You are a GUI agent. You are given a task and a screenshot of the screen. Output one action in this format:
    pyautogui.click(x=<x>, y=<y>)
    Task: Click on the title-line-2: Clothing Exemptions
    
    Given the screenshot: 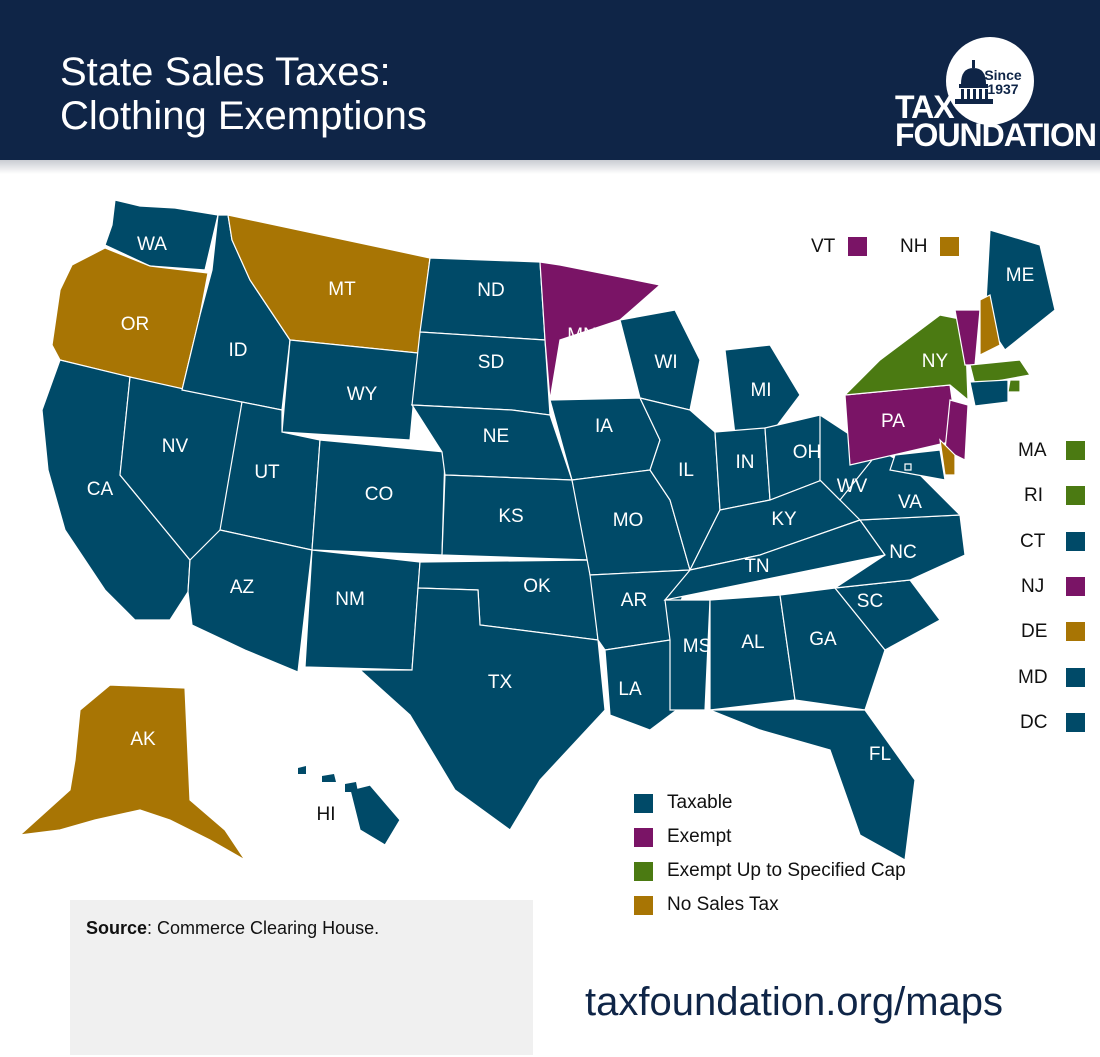 What is the action you would take?
    pyautogui.click(x=243, y=116)
    